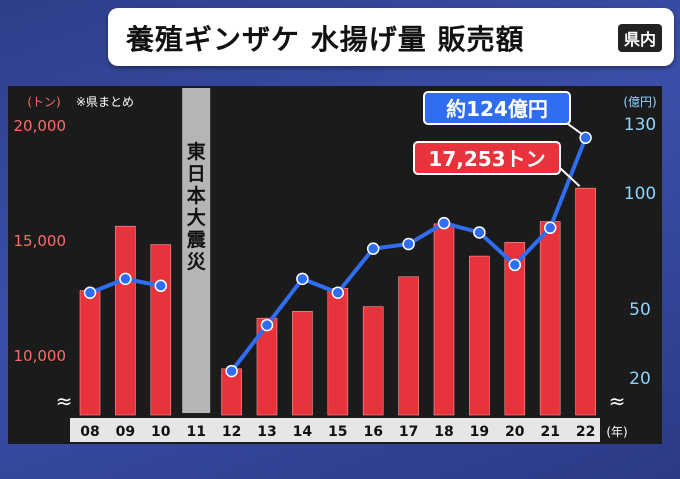  I want to click on sales-callout-text: 約124億円, so click(497, 109).